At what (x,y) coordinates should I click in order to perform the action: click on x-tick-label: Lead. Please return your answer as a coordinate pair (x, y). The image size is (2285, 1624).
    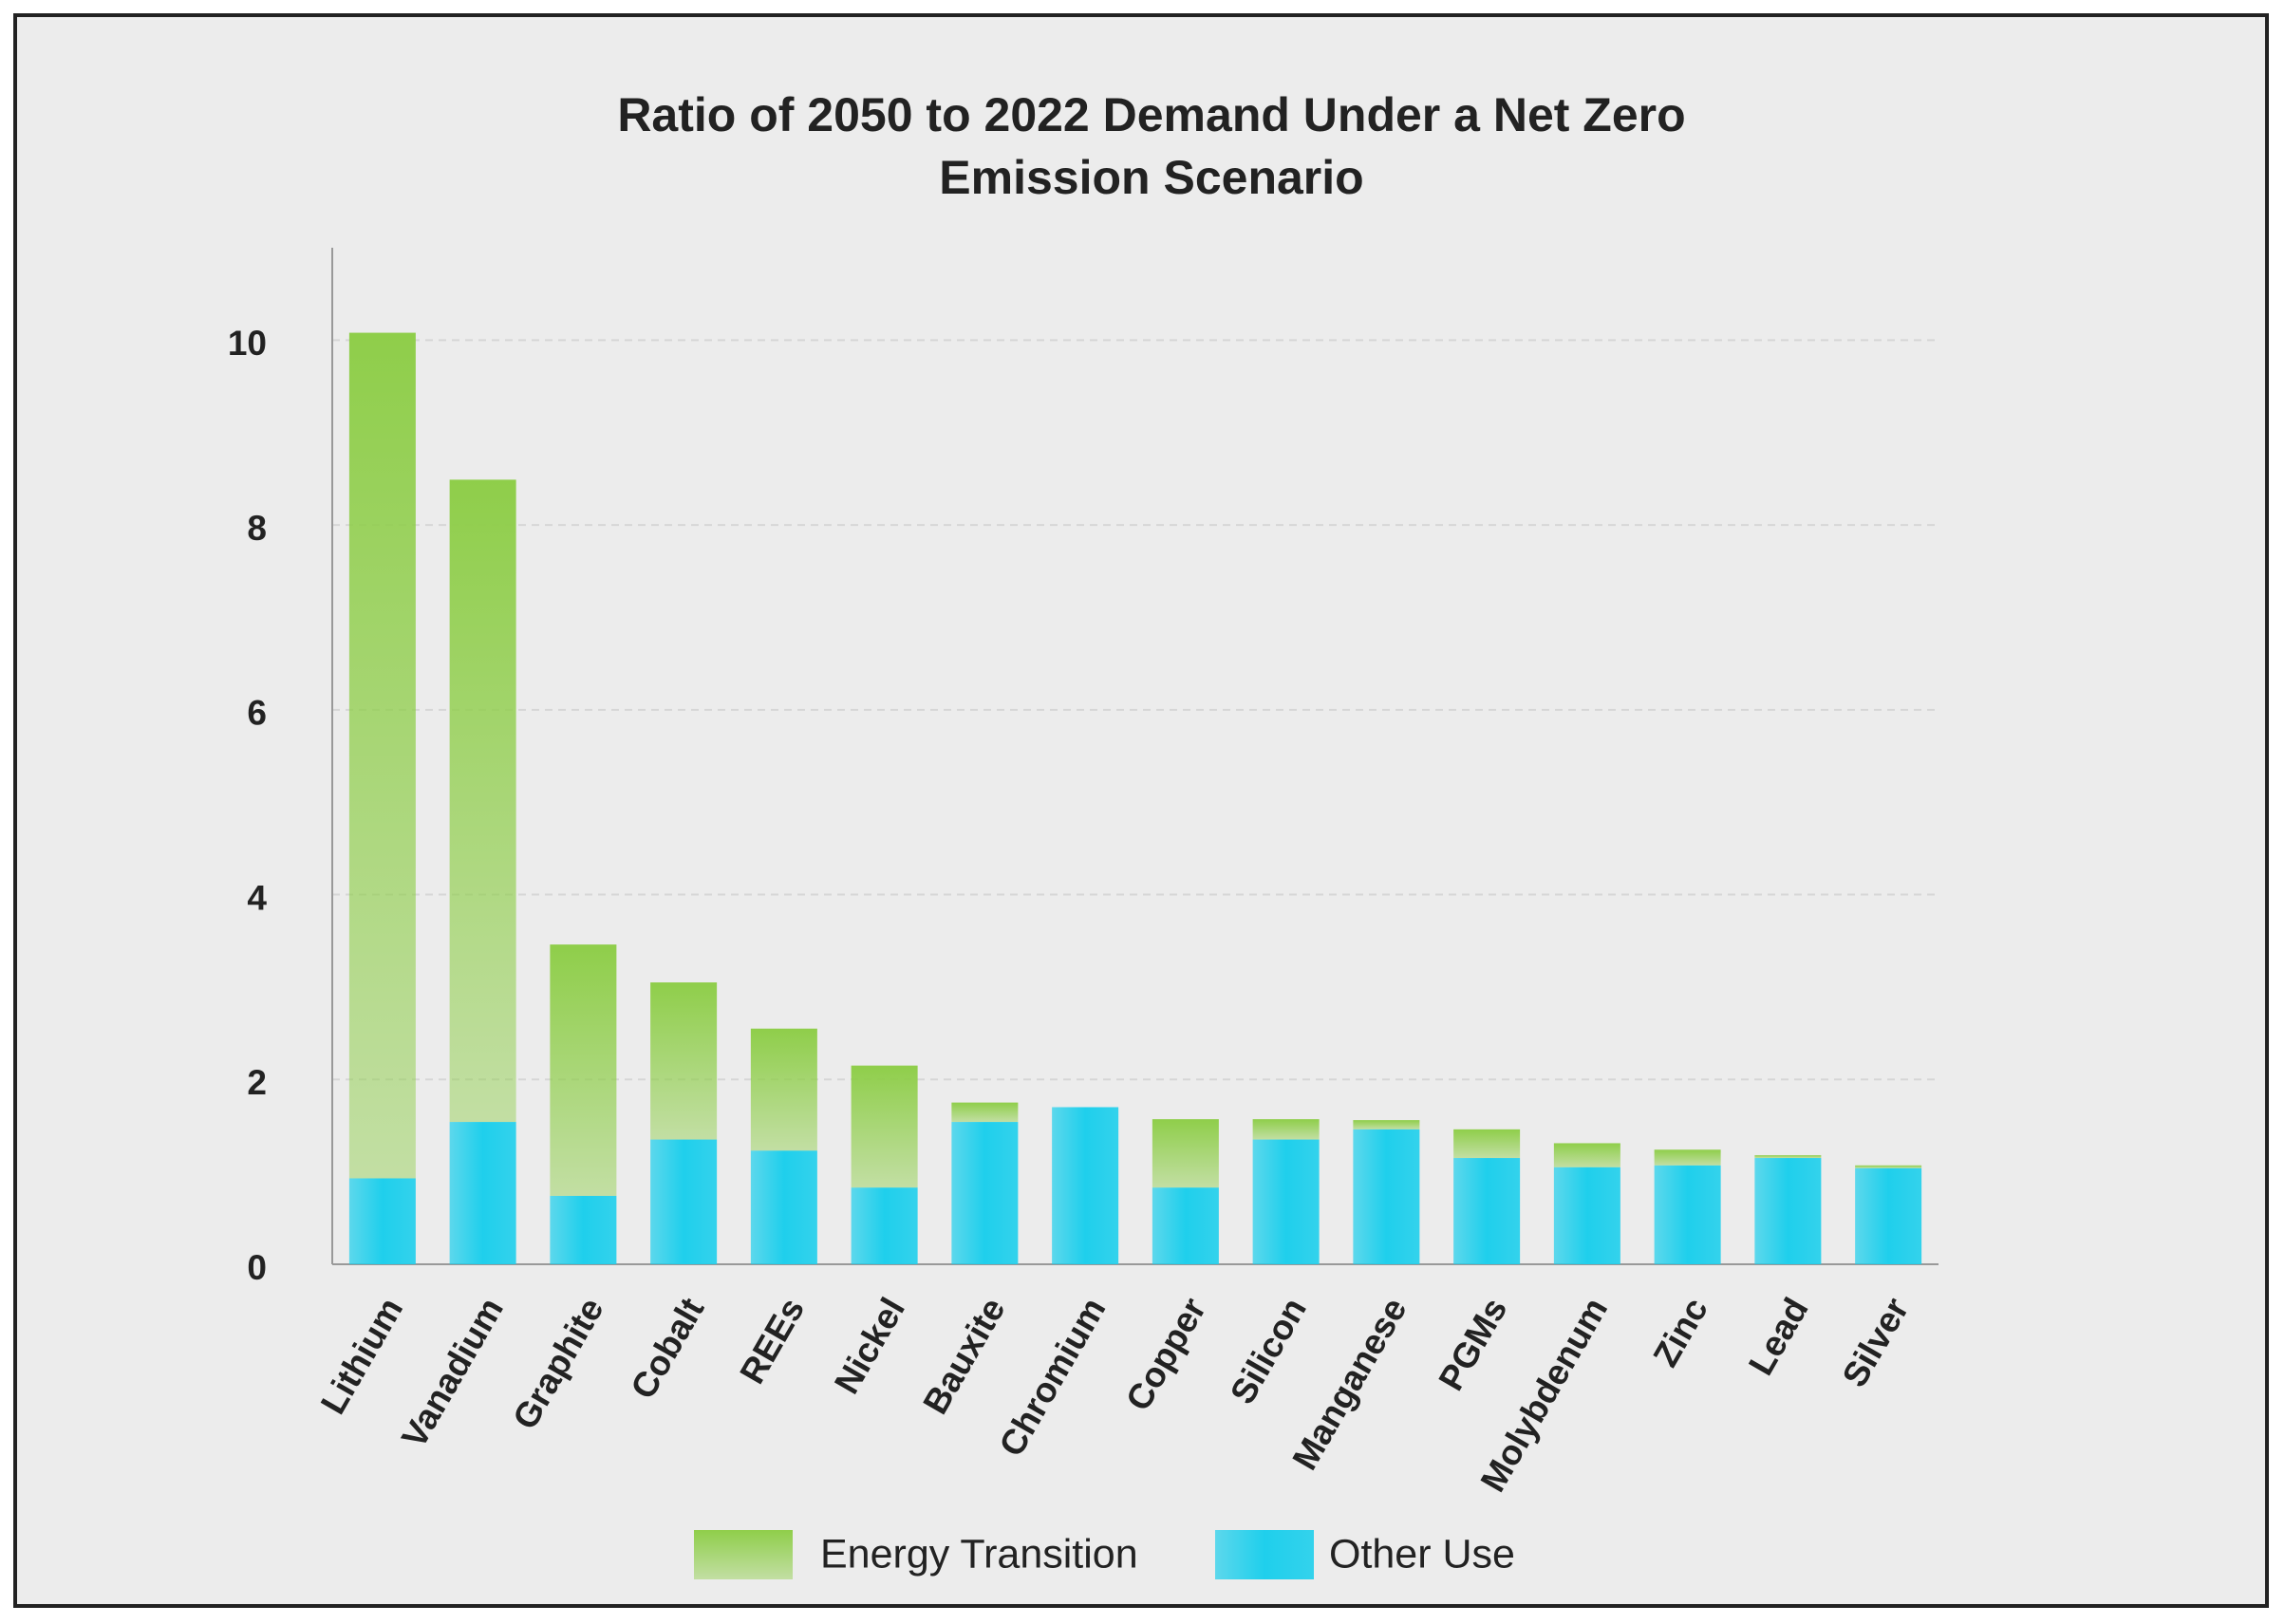
    Looking at the image, I should click on (1778, 1336).